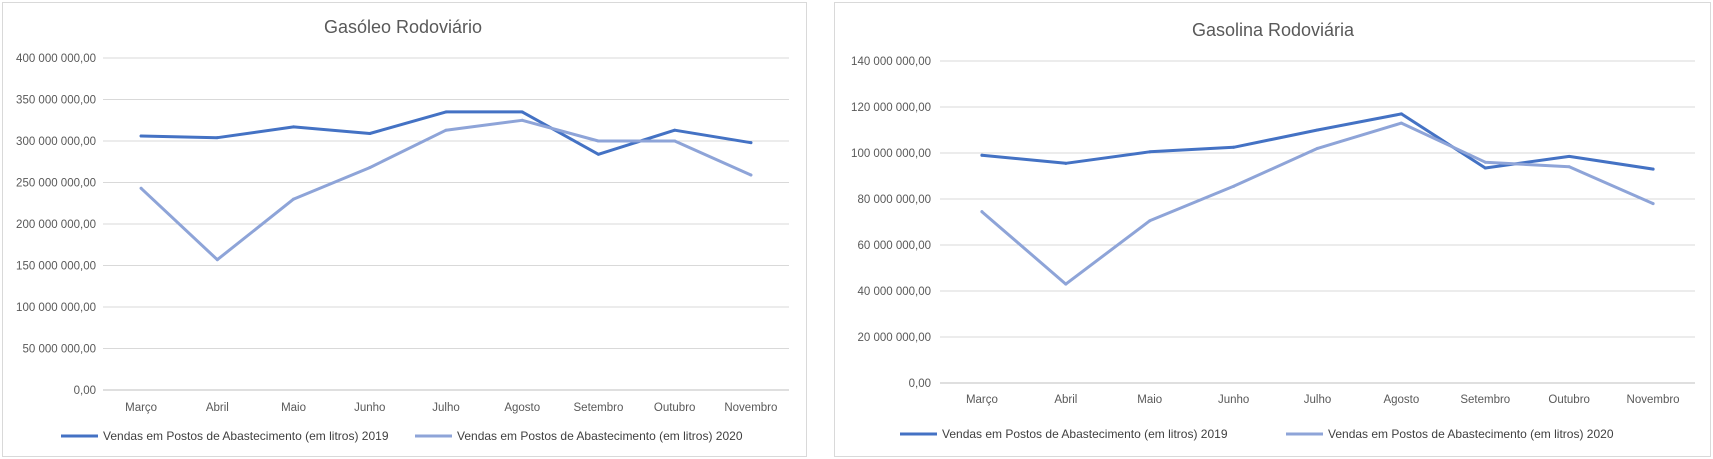  What do you see at coordinates (56, 142) in the screenshot?
I see `y-tick-label: 300 000 000,00` at bounding box center [56, 142].